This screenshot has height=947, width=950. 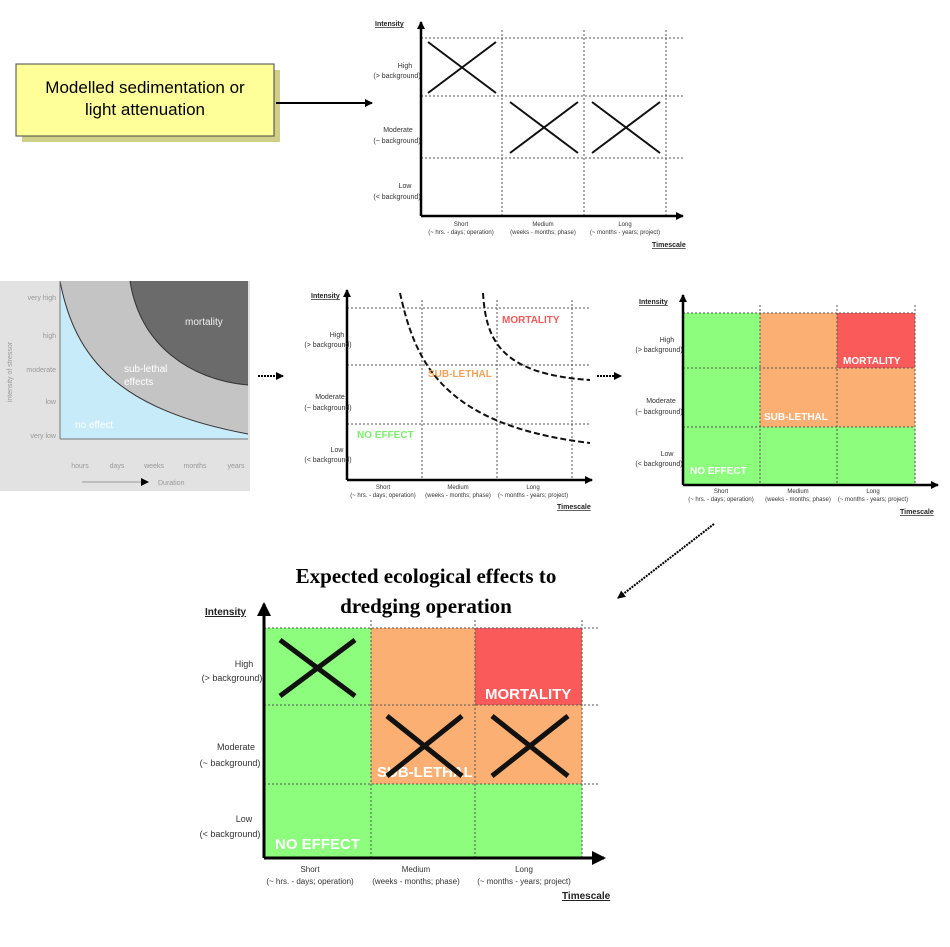 What do you see at coordinates (244, 664) in the screenshot?
I see `final-high: High` at bounding box center [244, 664].